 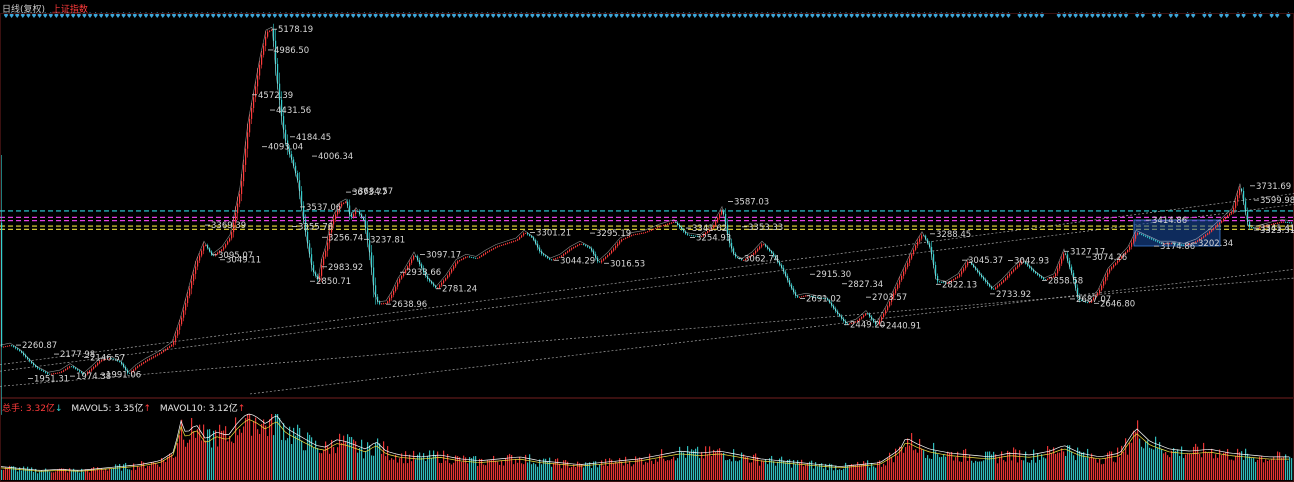 What do you see at coordinates (345, 238) in the screenshot?
I see `annotation-label: 3256.74` at bounding box center [345, 238].